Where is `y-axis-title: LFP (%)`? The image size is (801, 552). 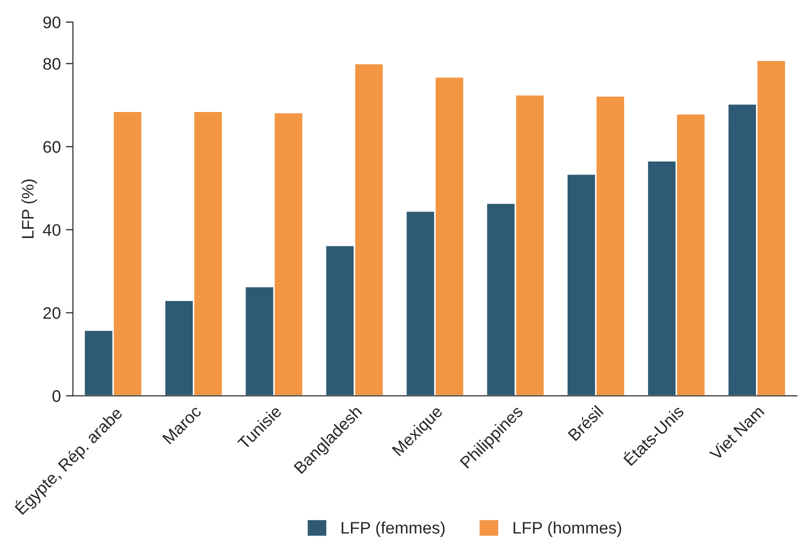 y-axis-title: LFP (%) is located at coordinates (29, 209).